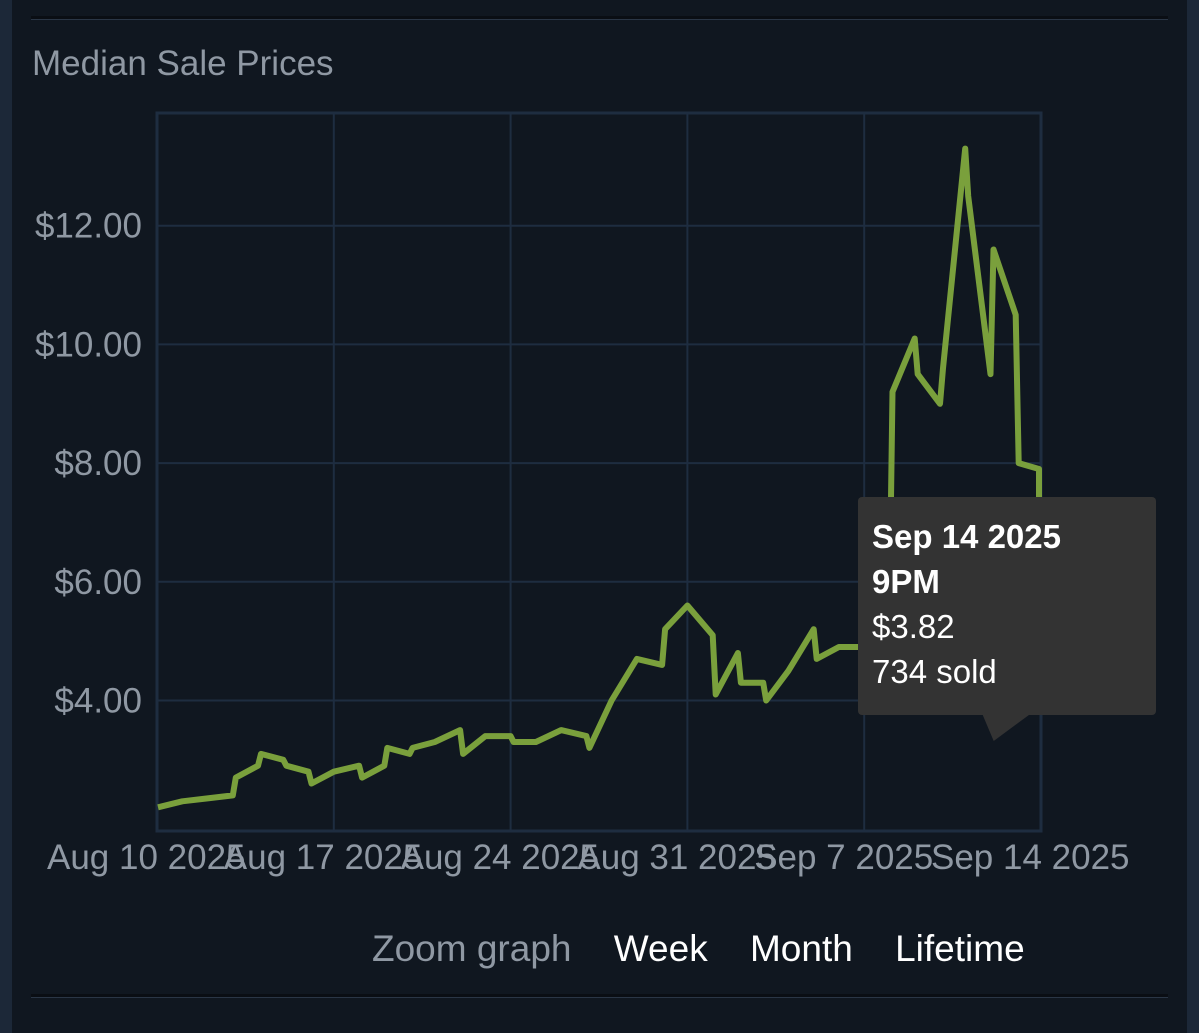  I want to click on x-tick-label: Sep 7 2025, so click(843, 857).